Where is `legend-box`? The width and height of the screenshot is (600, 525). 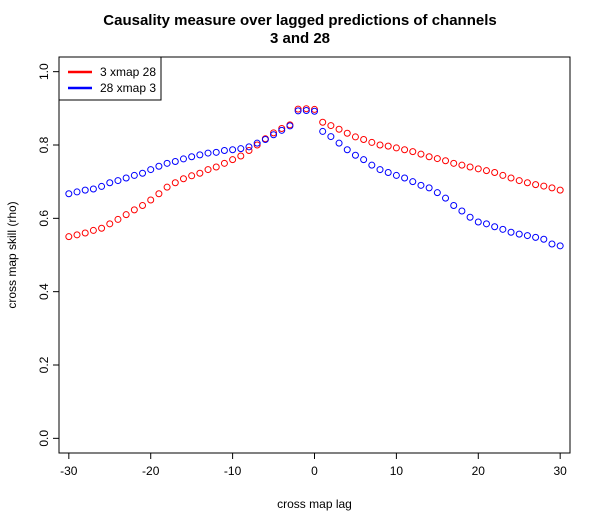
legend-box is located at coordinates (110, 78).